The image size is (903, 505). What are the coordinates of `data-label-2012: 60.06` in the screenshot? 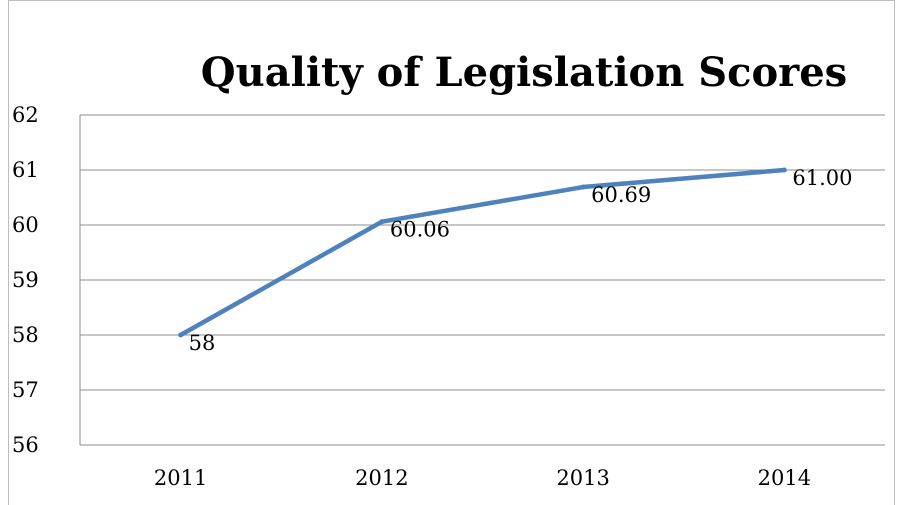 It's located at (420, 230).